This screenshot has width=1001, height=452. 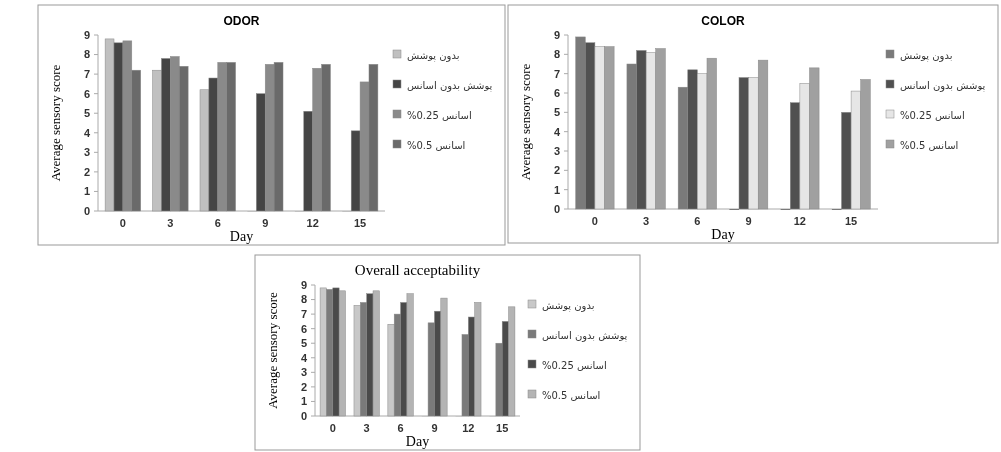 What do you see at coordinates (417, 270) in the screenshot?
I see `chart-title: Overall acceptability` at bounding box center [417, 270].